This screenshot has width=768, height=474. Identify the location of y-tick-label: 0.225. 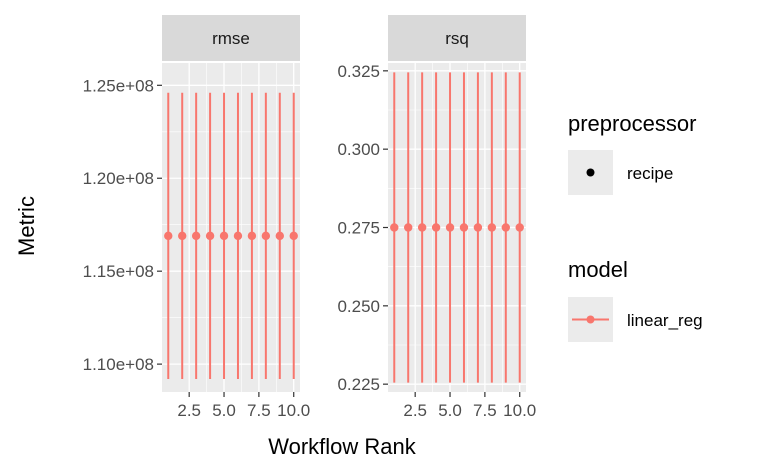
(358, 384).